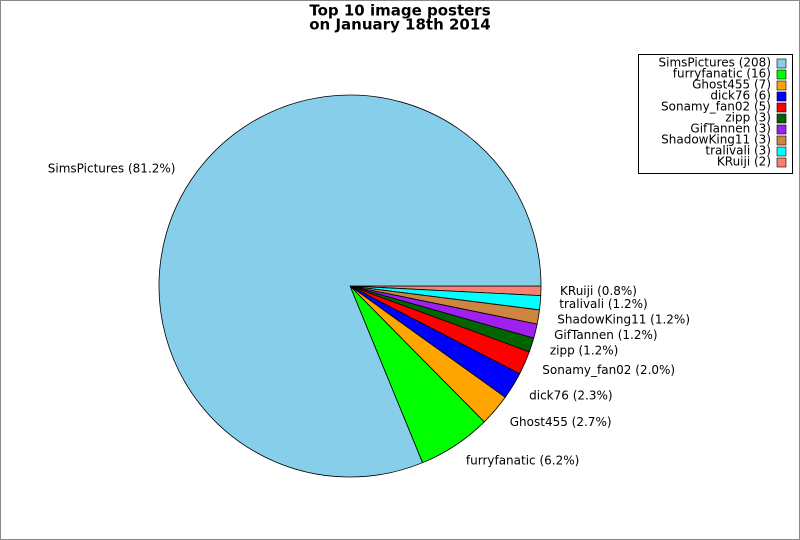  What do you see at coordinates (399, 25) in the screenshot?
I see `chart-title: on January 18th 2014` at bounding box center [399, 25].